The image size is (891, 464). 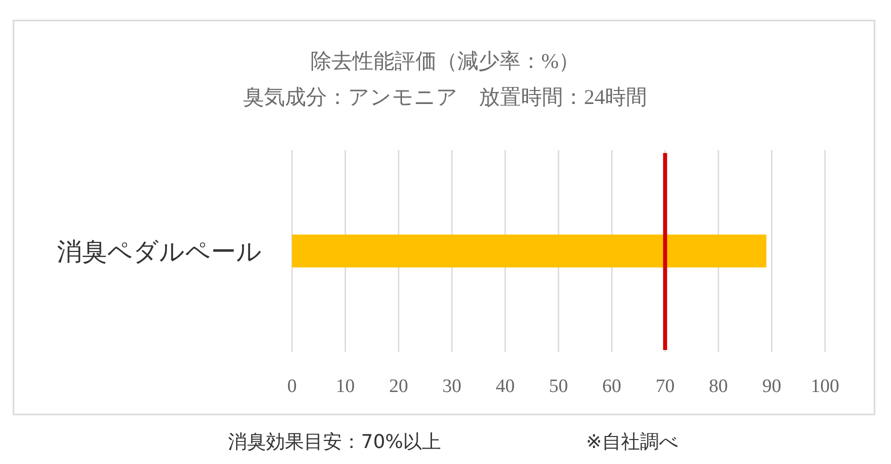 What do you see at coordinates (772, 386) in the screenshot?
I see `x-tick-label: 90` at bounding box center [772, 386].